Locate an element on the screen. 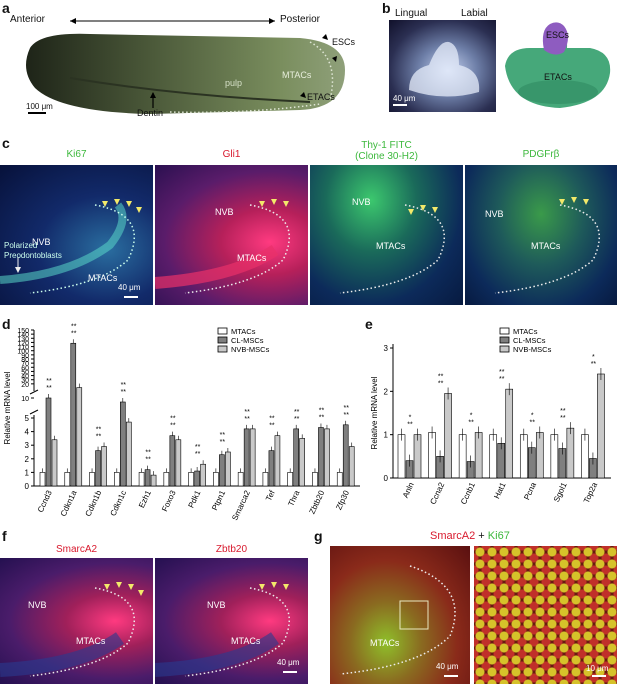 This screenshot has width=617, height=685. y-tick-label: 4 is located at coordinates (27, 432).